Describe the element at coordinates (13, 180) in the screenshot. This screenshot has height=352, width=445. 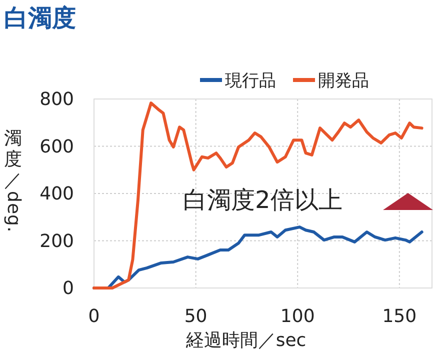
I see `y-axis-title: 濁度／deg.` at that location.